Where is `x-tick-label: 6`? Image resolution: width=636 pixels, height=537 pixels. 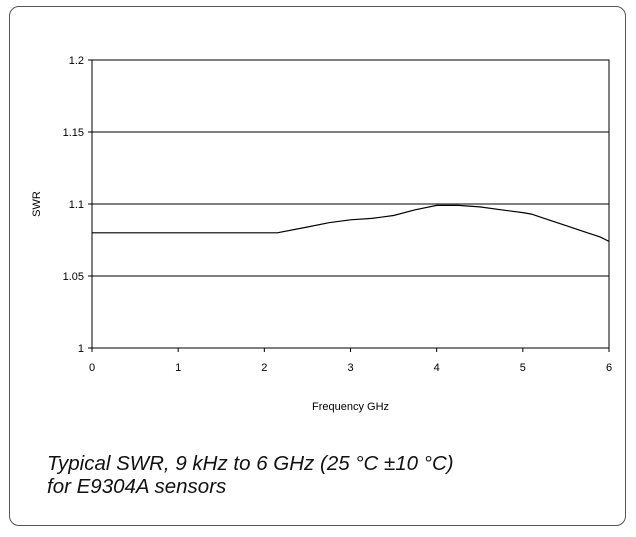 x-tick-label: 6 is located at coordinates (609, 368).